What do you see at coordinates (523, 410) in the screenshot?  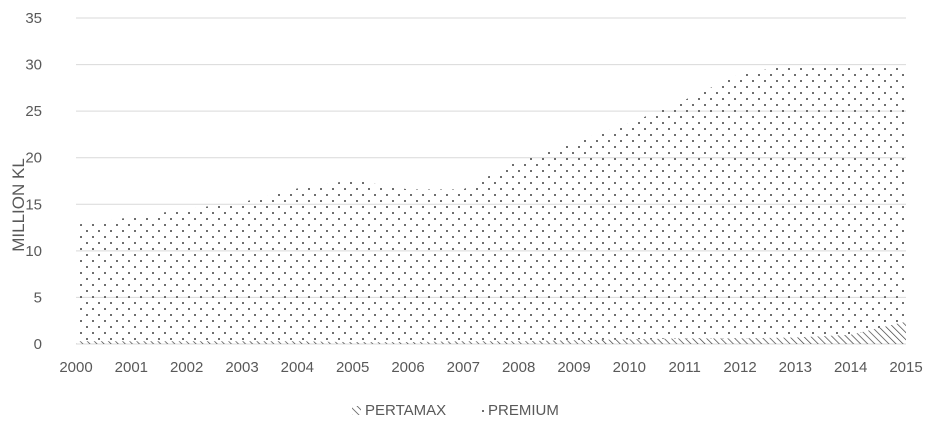 I see `legend-label: PREMIUM` at bounding box center [523, 410].